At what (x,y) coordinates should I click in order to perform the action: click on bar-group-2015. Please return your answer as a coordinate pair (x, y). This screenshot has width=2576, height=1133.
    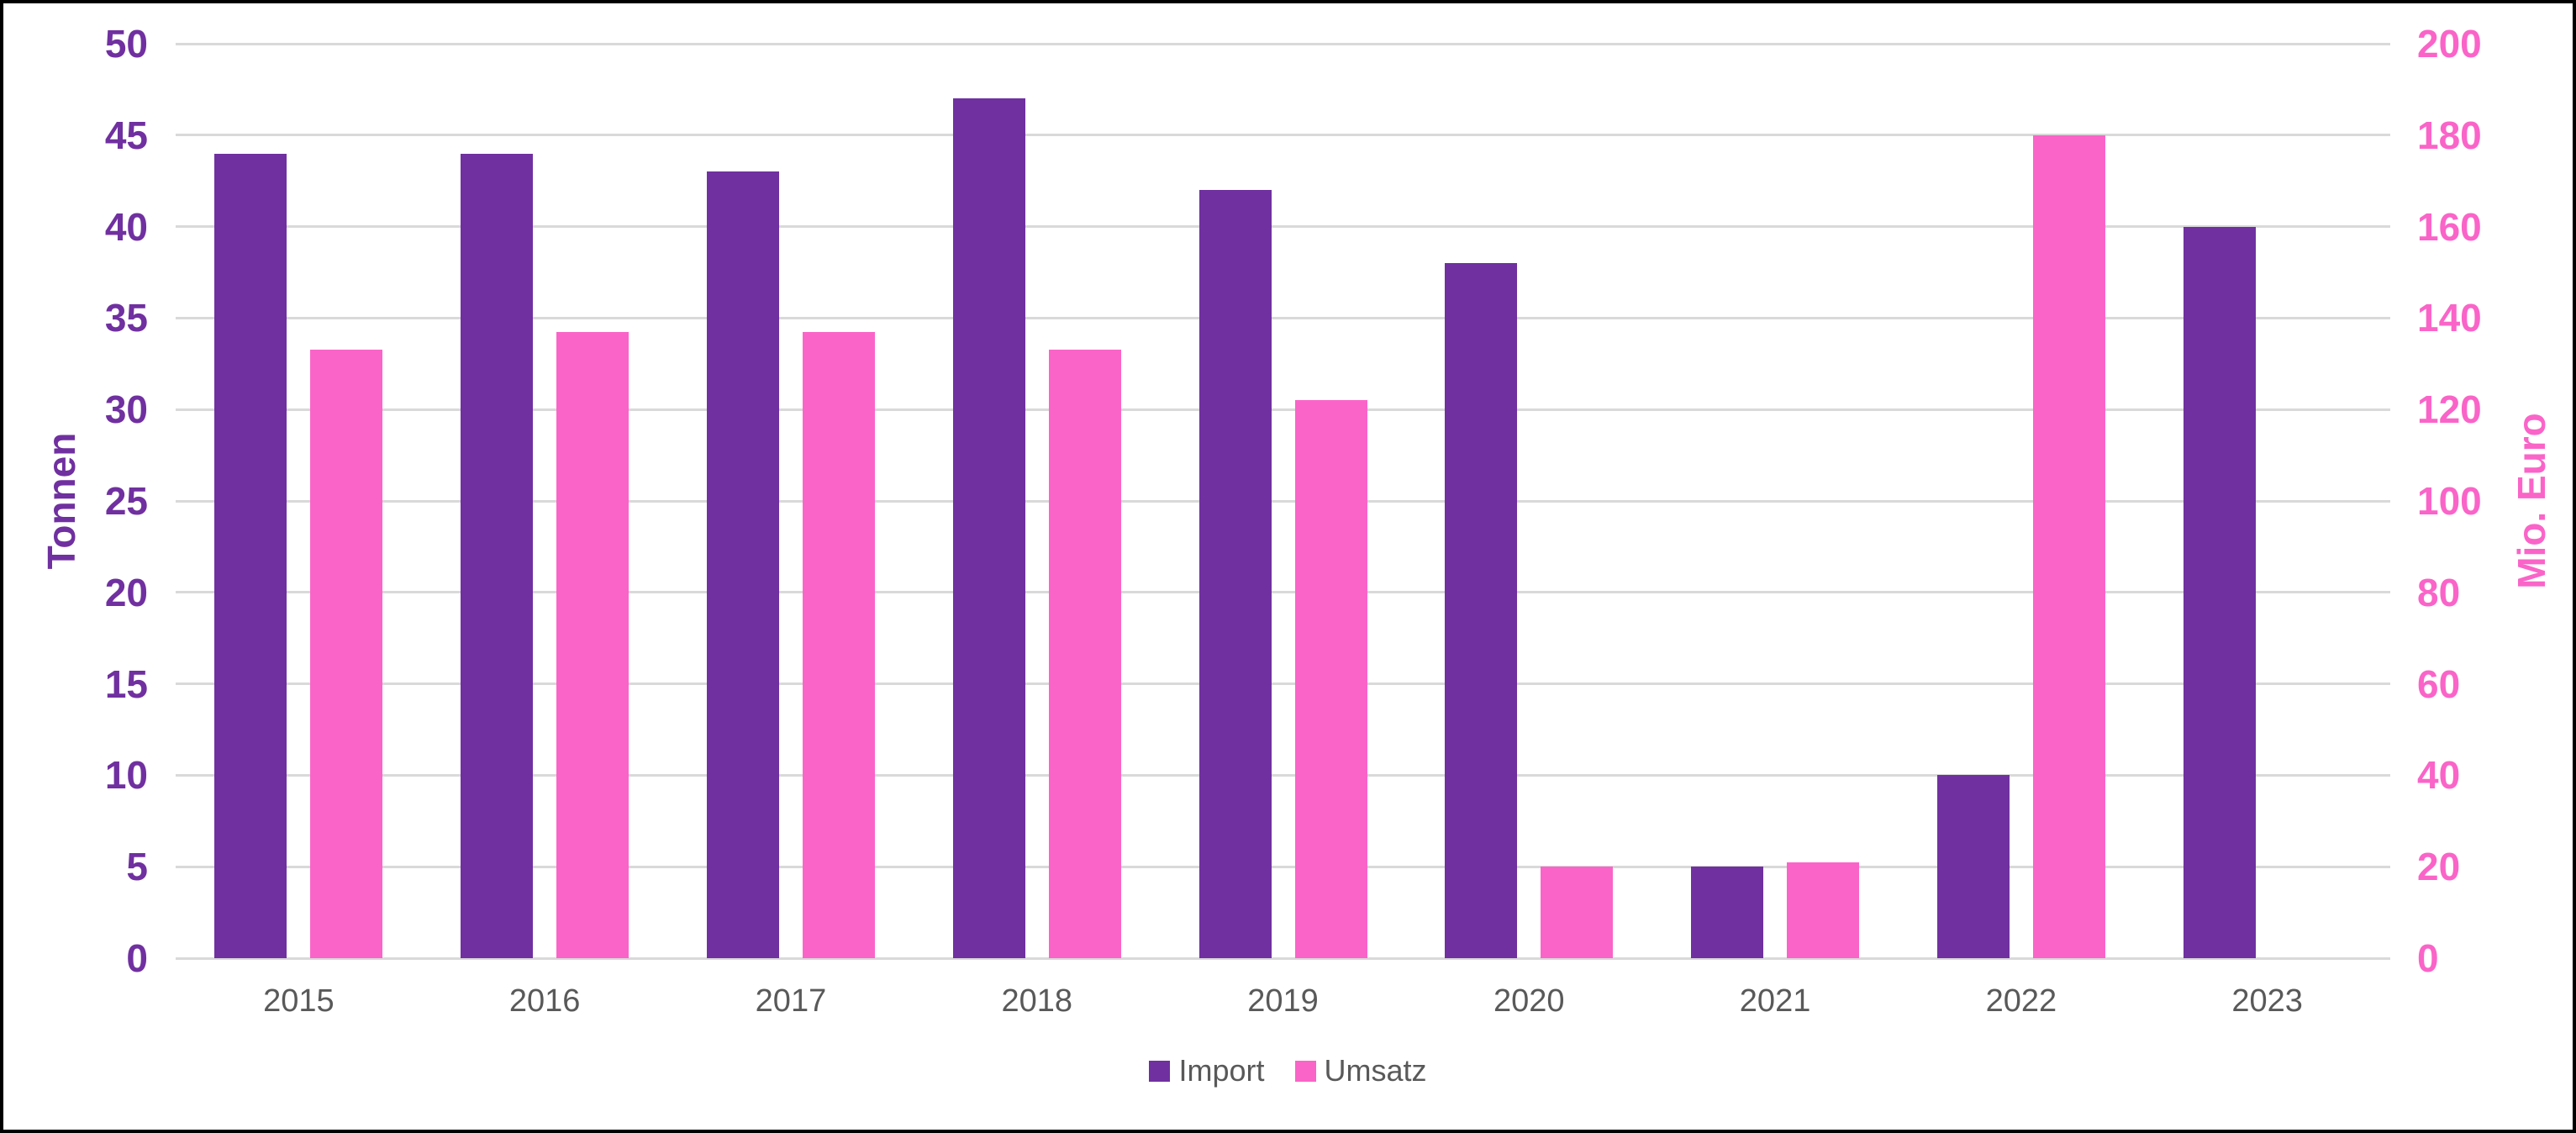
    Looking at the image, I should click on (299, 501).